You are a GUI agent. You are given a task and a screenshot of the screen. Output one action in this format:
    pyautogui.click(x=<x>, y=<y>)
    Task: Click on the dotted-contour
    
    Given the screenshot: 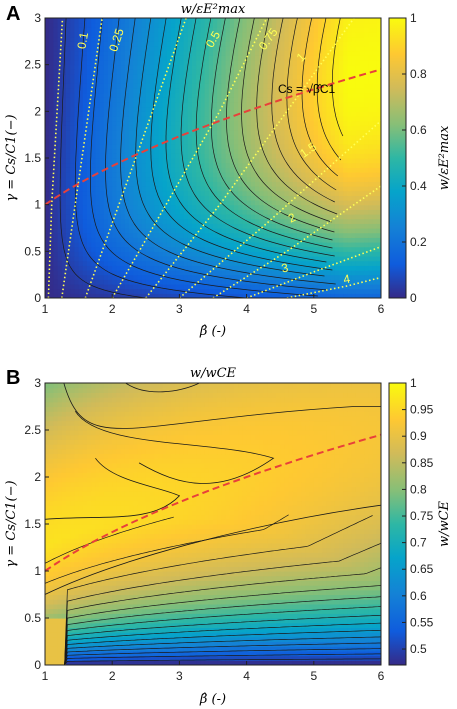 What is the action you would take?
    pyautogui.click(x=279, y=209)
    